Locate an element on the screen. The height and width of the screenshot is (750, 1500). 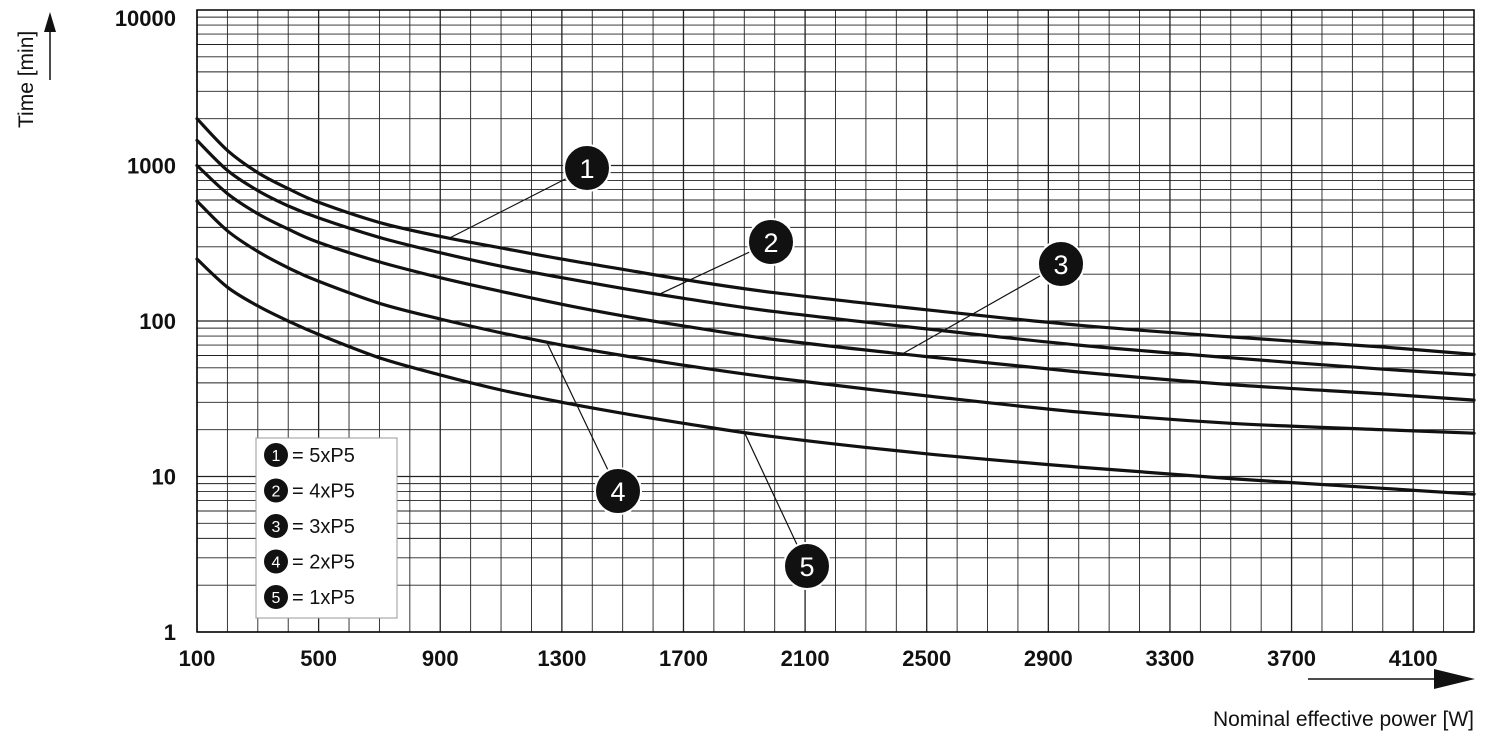
callout-number-2: 2 is located at coordinates (770, 243).